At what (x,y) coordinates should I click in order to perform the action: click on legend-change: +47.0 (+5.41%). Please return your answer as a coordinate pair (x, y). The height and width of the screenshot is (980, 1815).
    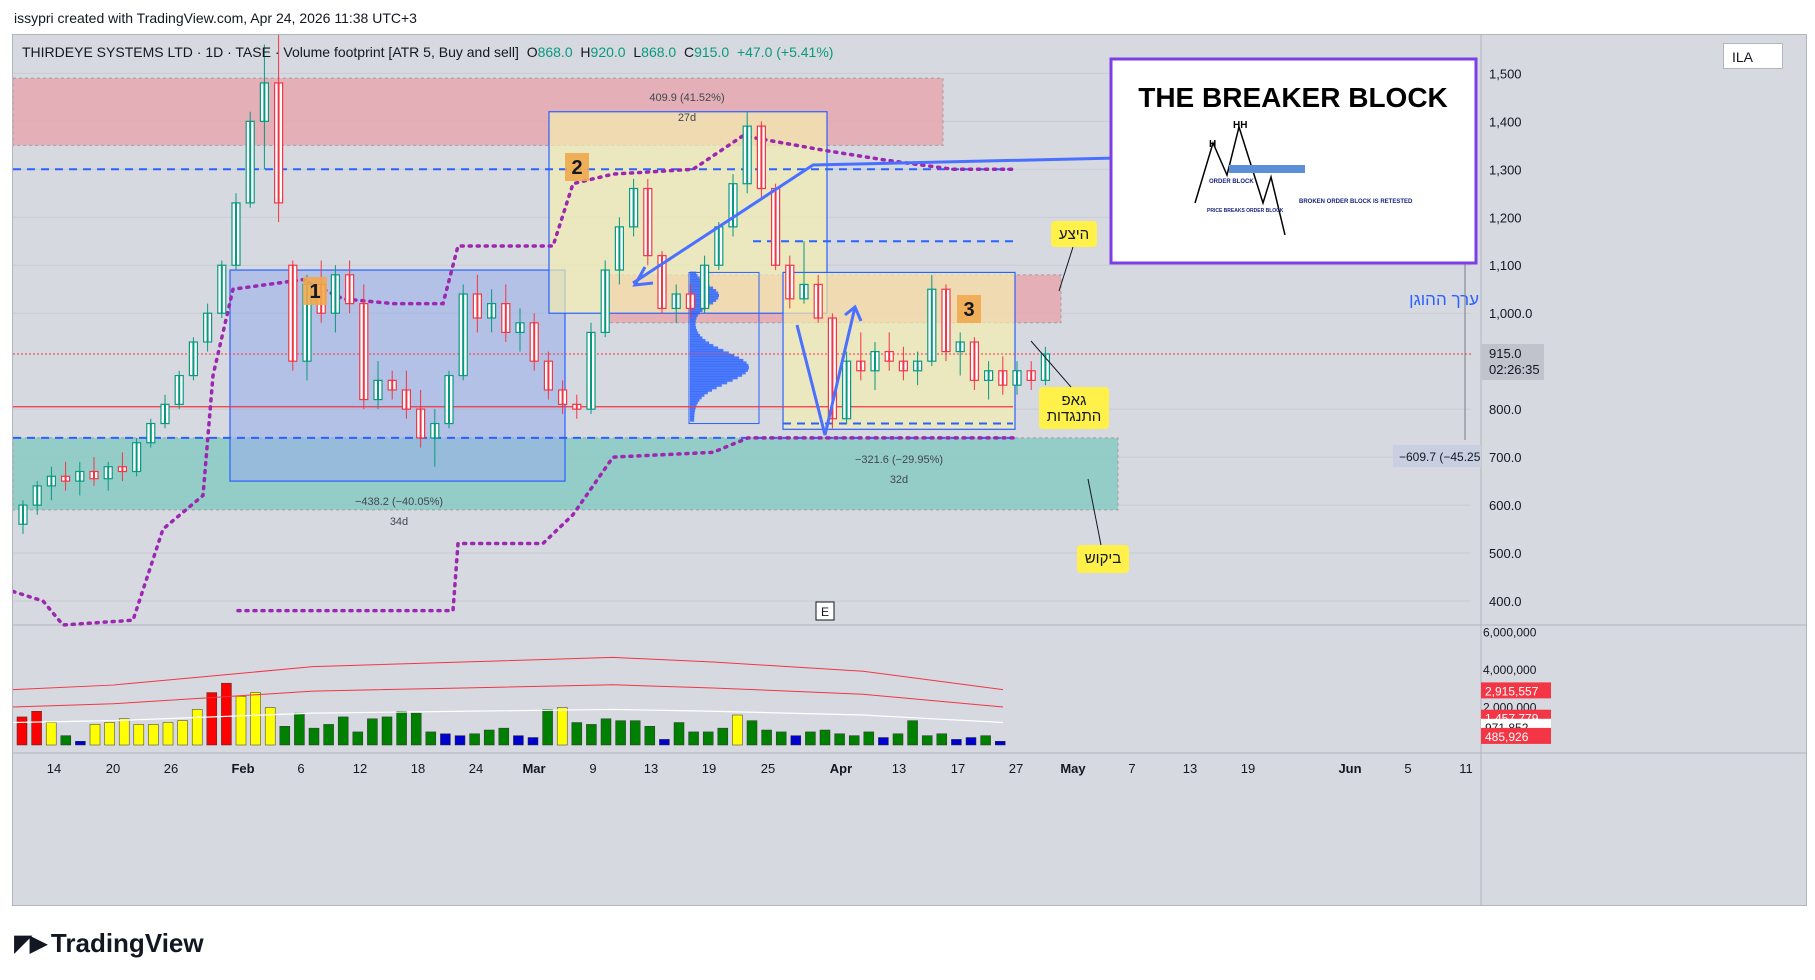
    Looking at the image, I should click on (785, 52).